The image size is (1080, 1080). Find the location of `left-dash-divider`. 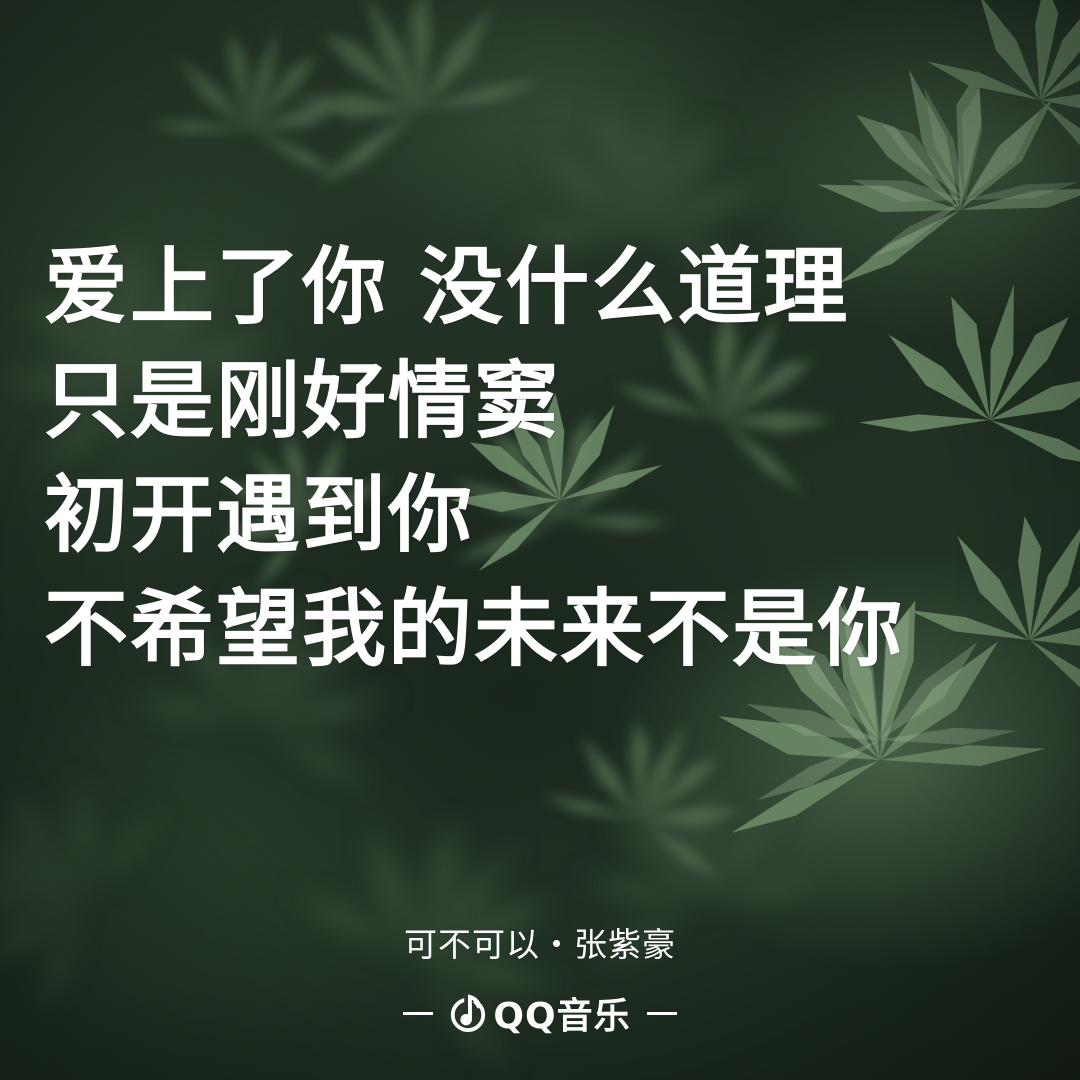

left-dash-divider is located at coordinates (418, 1013).